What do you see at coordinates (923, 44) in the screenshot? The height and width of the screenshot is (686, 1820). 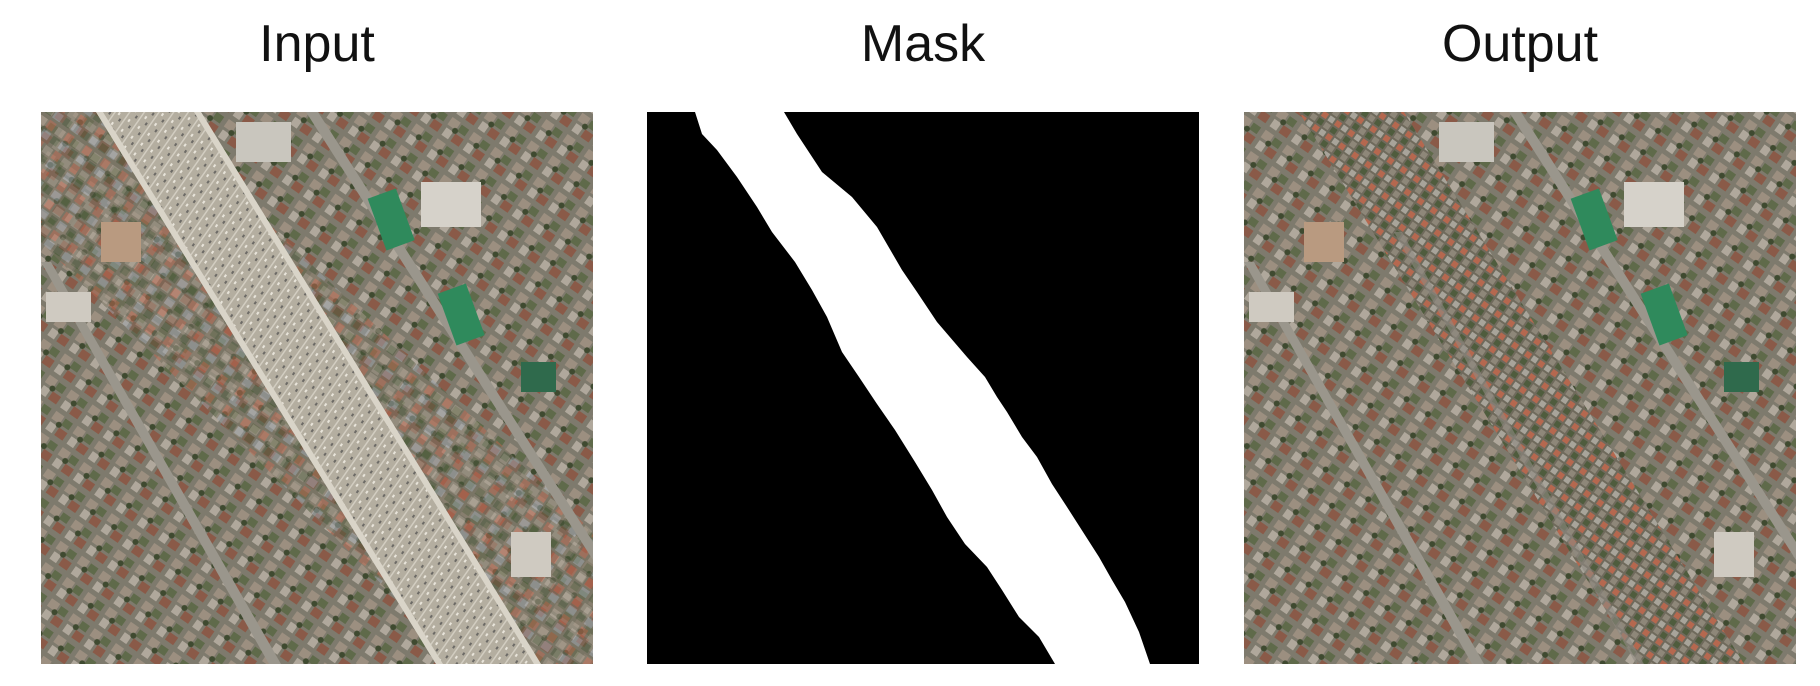 I see `mask-title: Mask` at bounding box center [923, 44].